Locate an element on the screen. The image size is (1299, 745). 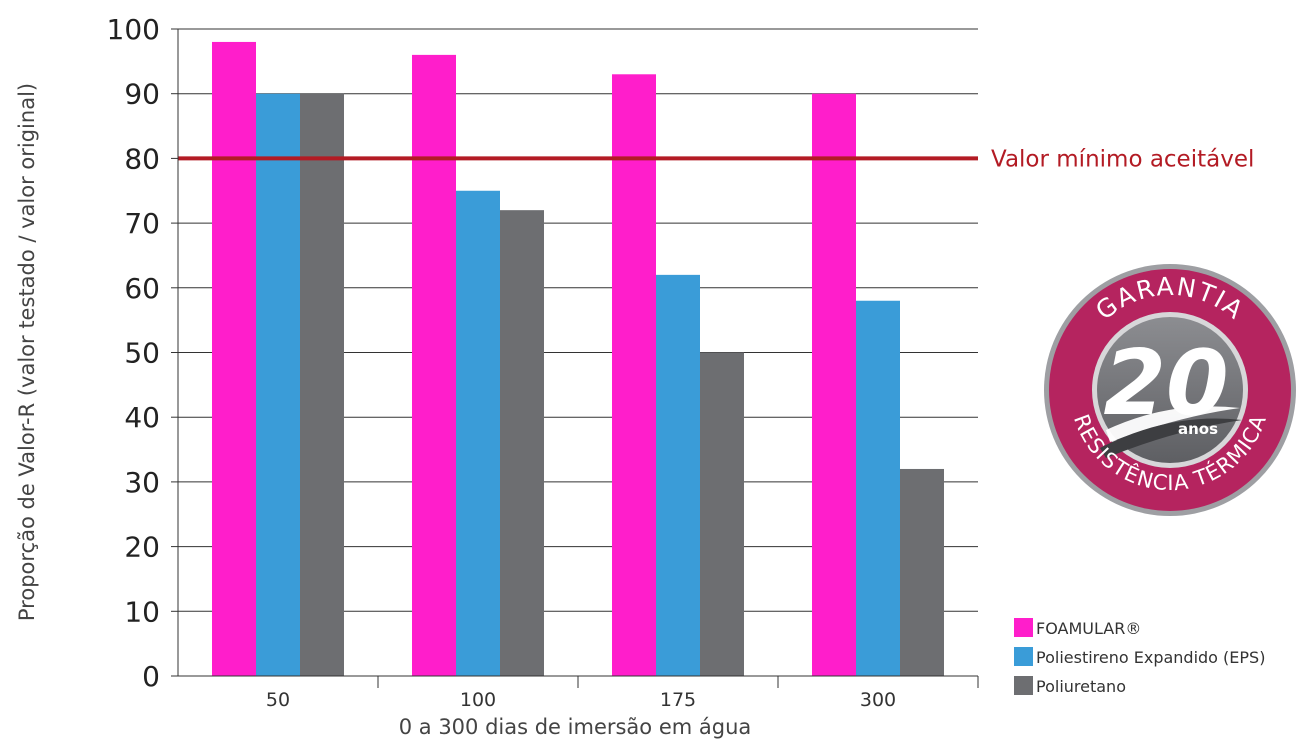
y-tick-label: 90 is located at coordinates (142, 94).